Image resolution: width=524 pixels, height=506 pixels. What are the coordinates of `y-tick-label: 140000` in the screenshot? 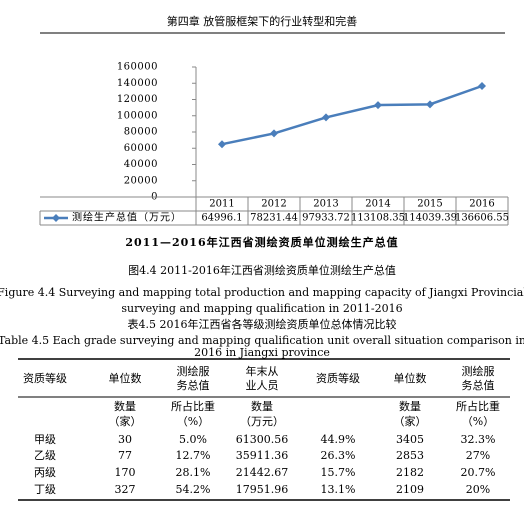 It's located at (137, 83).